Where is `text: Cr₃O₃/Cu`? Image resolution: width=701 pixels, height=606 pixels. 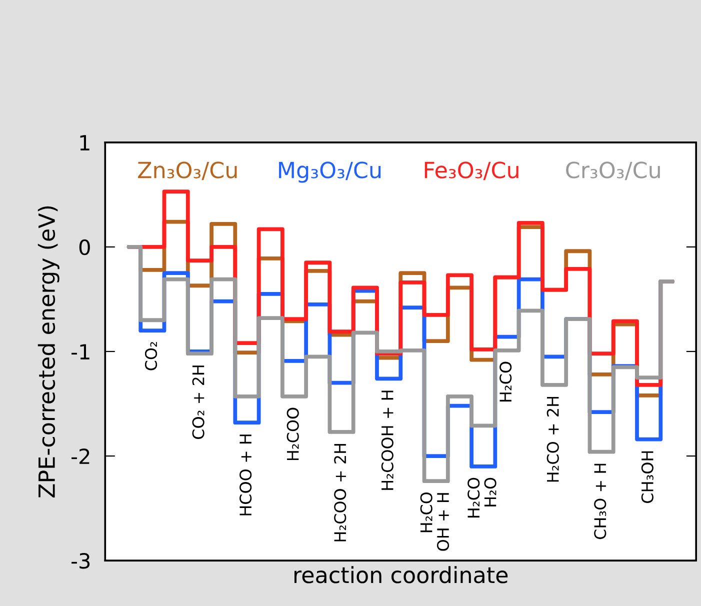 text: Cr₃O₃/Cu is located at coordinates (613, 171).